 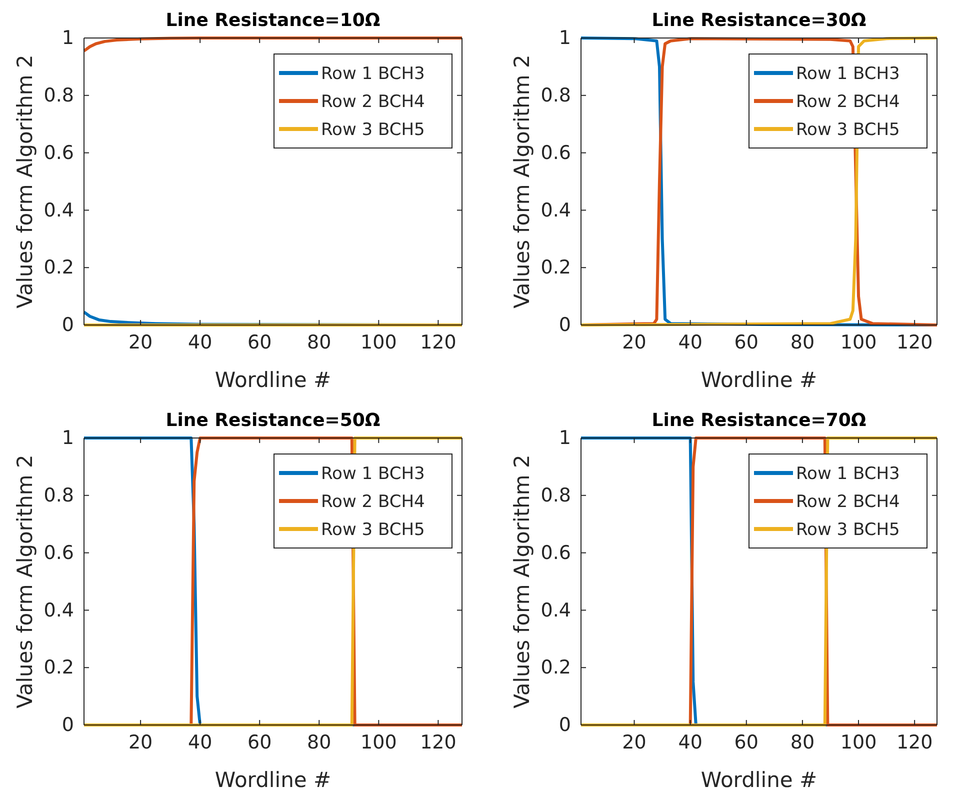 I want to click on chart-title: Line Resistance=70Ω, so click(x=759, y=420).